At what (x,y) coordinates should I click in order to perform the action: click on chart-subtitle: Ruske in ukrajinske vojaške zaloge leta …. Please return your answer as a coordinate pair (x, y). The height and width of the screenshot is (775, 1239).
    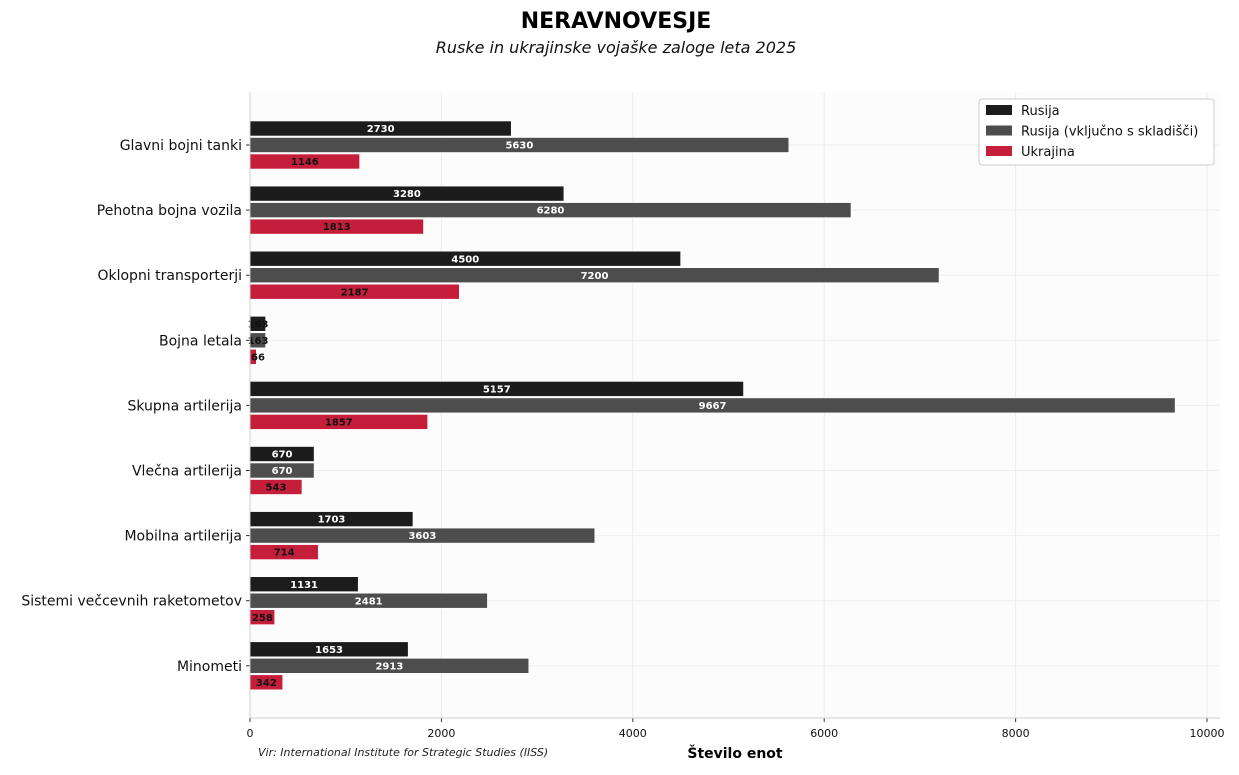
    Looking at the image, I should click on (616, 47).